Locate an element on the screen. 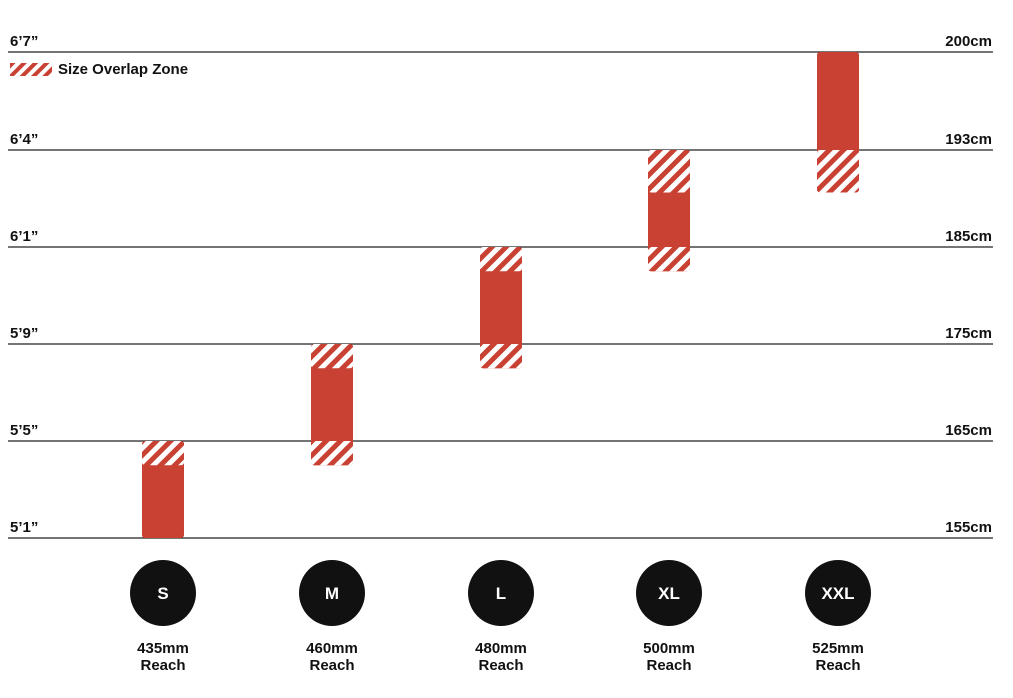 The width and height of the screenshot is (1013, 698). y-tick-label-left: 5’1” is located at coordinates (24, 527).